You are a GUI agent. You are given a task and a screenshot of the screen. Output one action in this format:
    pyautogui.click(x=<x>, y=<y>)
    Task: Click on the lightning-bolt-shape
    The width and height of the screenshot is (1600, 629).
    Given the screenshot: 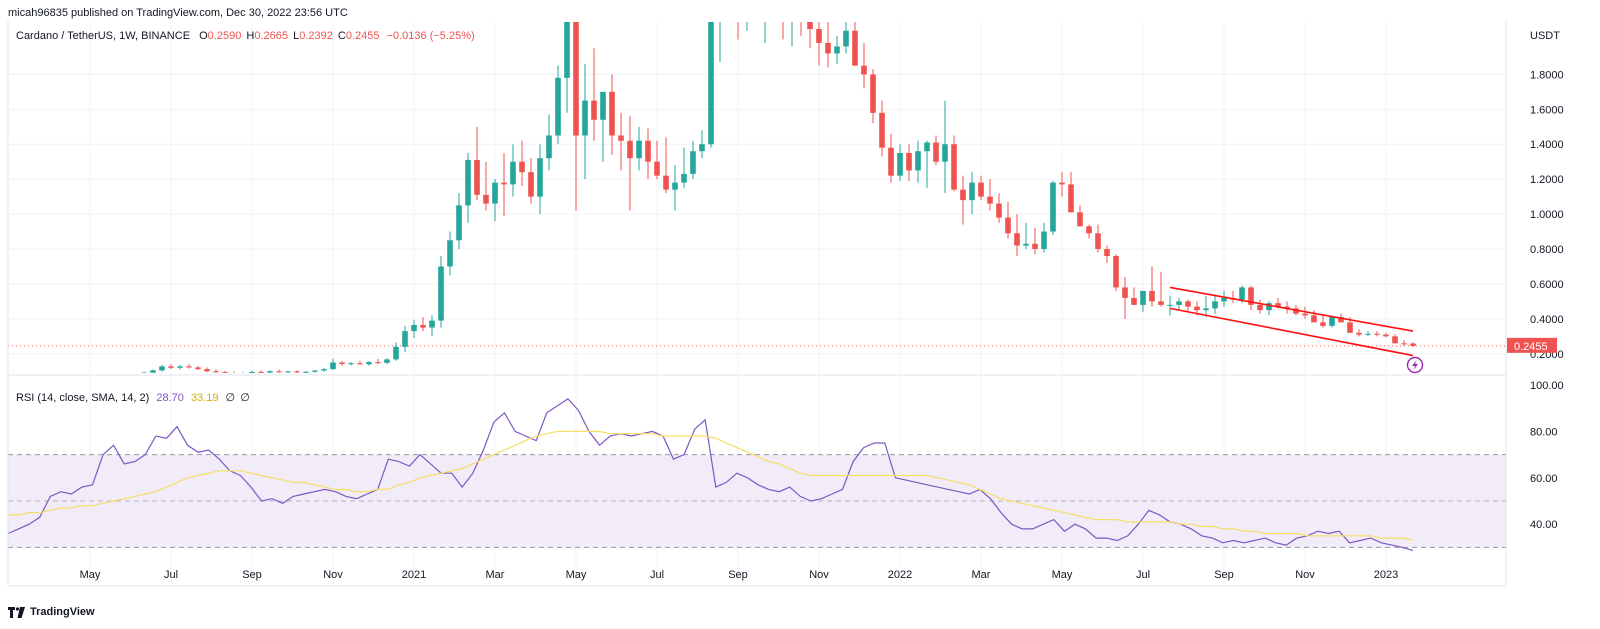 What is the action you would take?
    pyautogui.click(x=1415, y=365)
    